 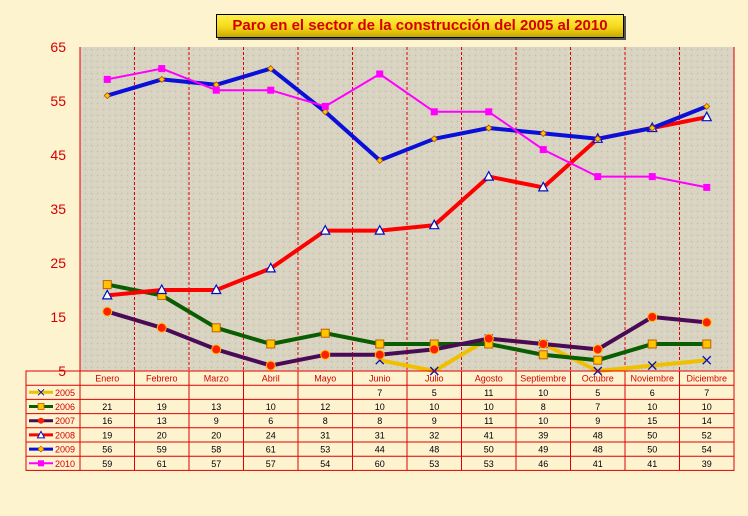 I want to click on series-2007, so click(x=407, y=338).